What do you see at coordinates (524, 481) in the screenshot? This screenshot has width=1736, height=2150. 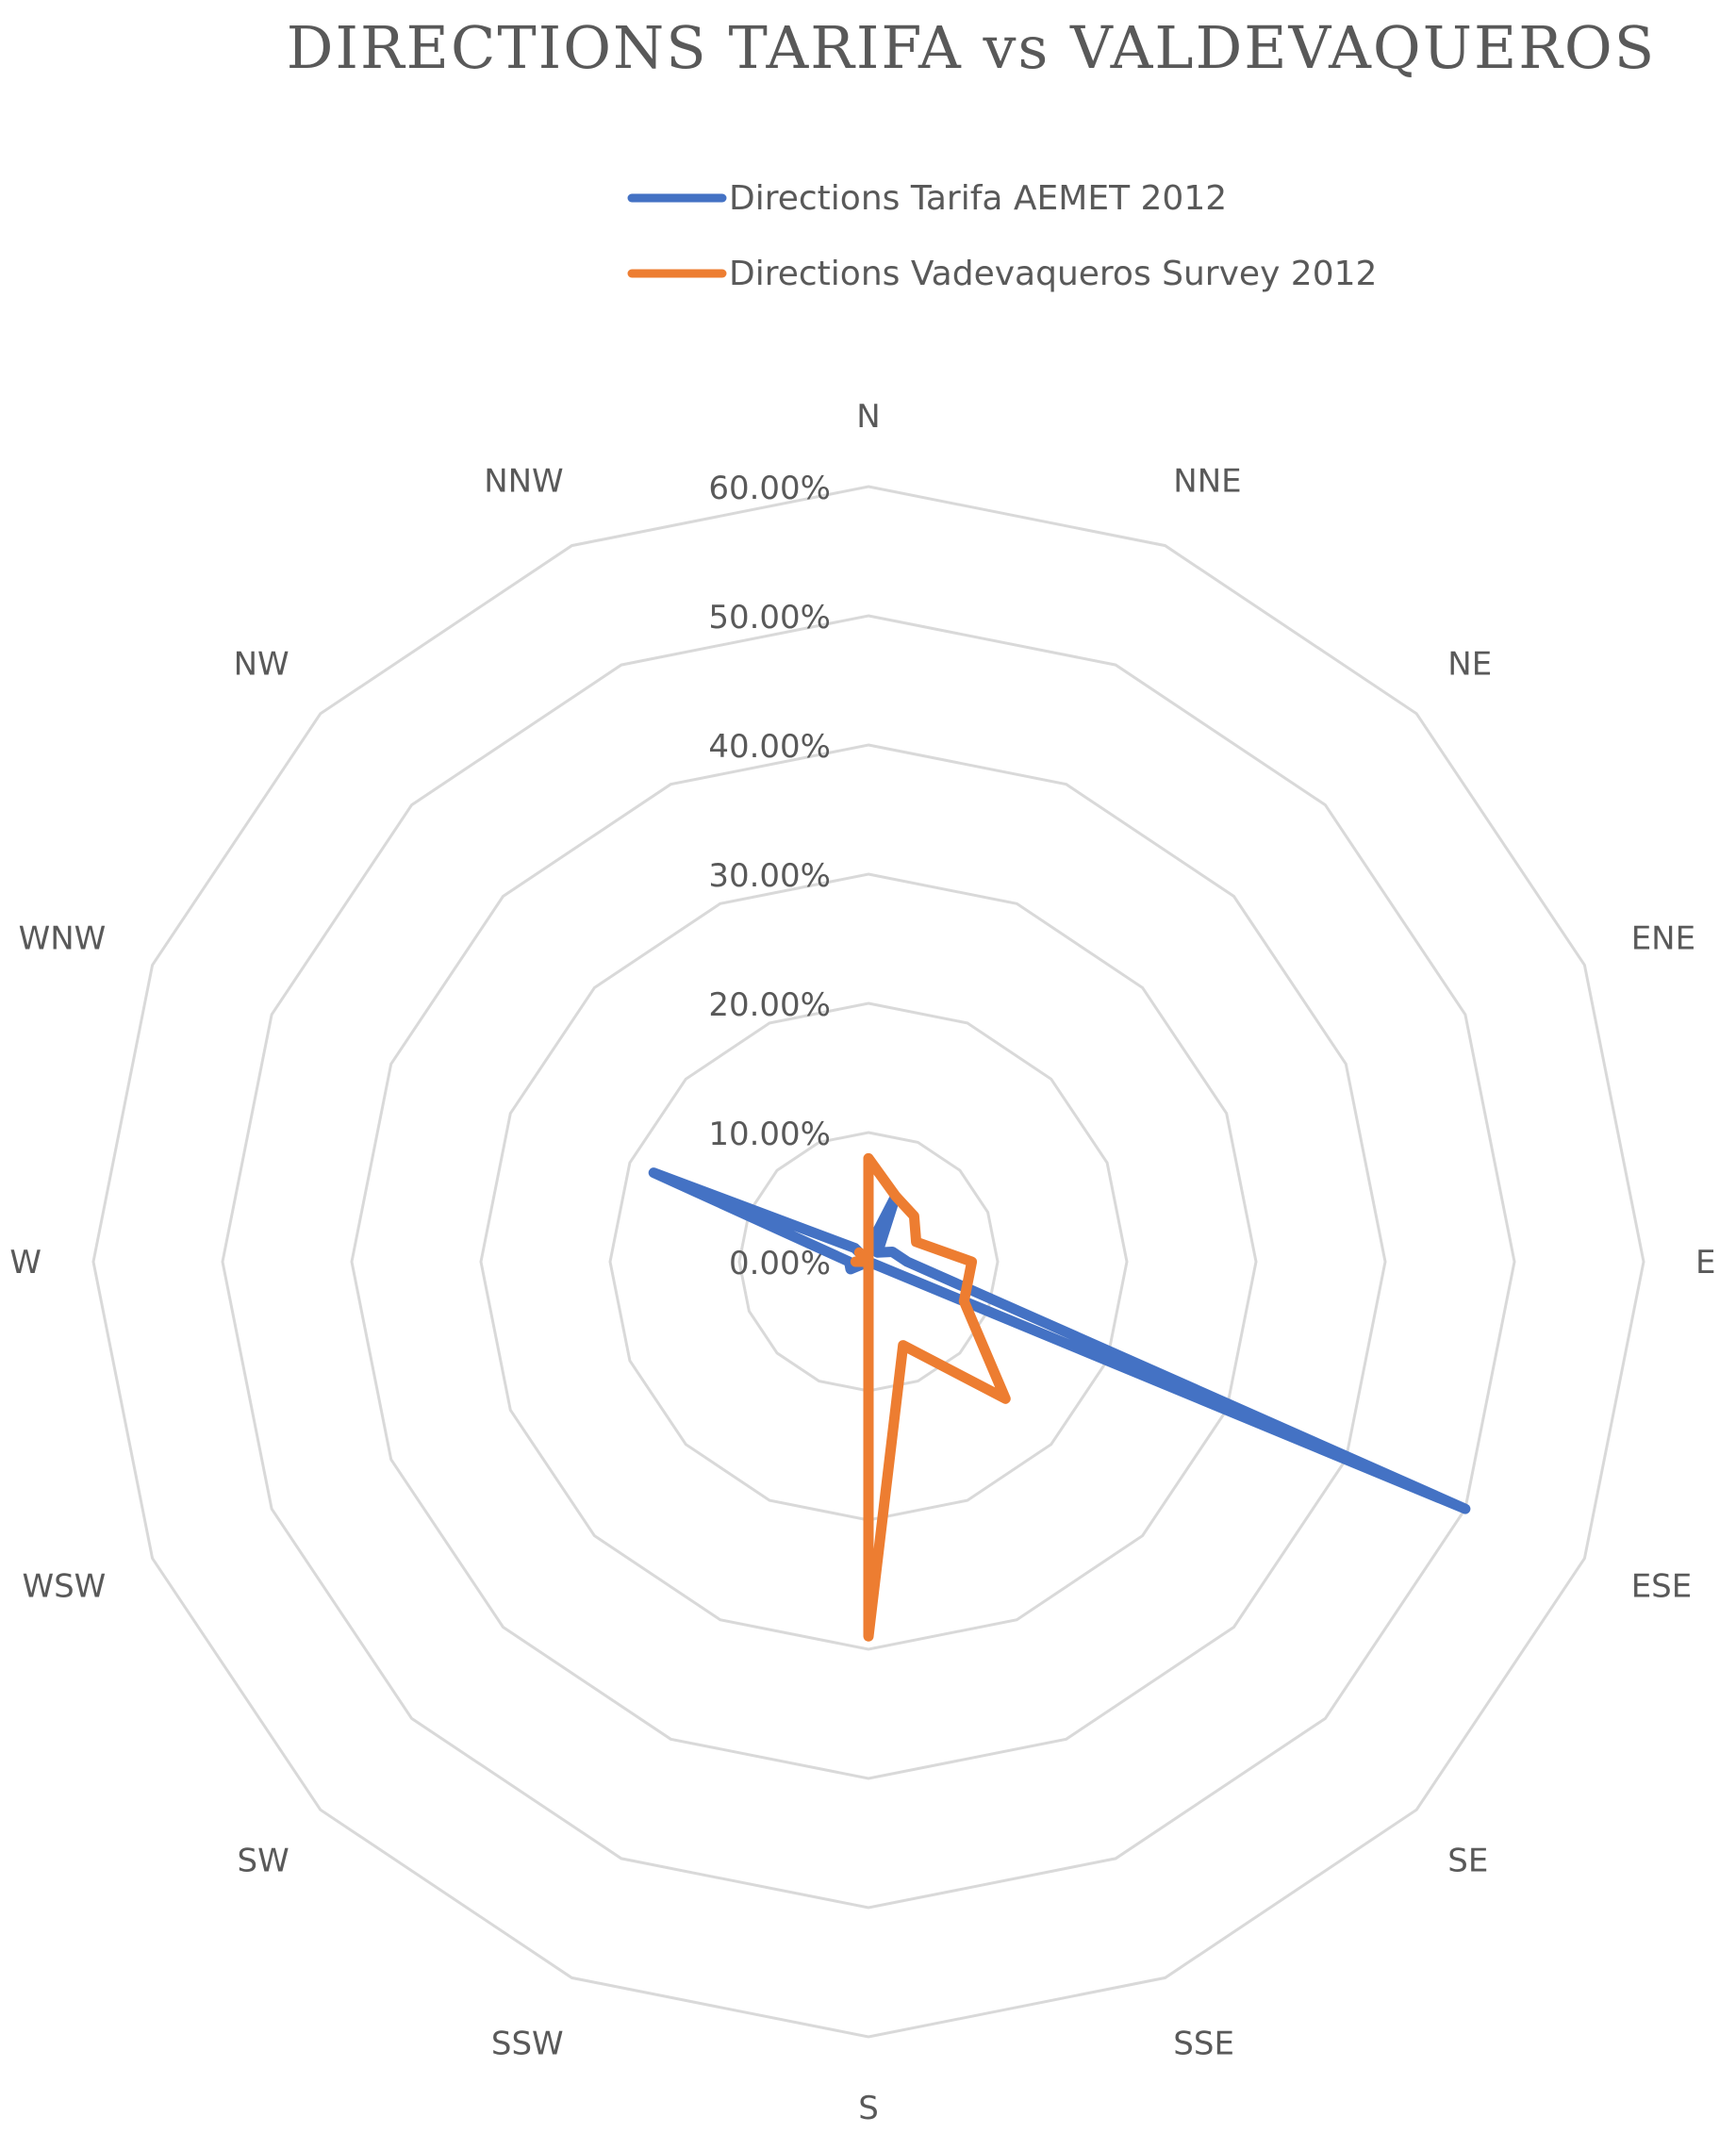 I see `direction-label-nnw: NNW` at bounding box center [524, 481].